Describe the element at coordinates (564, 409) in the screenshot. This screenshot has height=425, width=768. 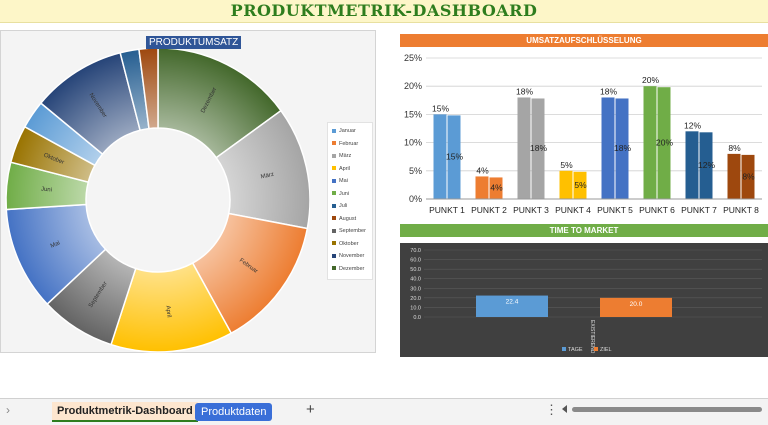
I see `scroll-left-icon` at that location.